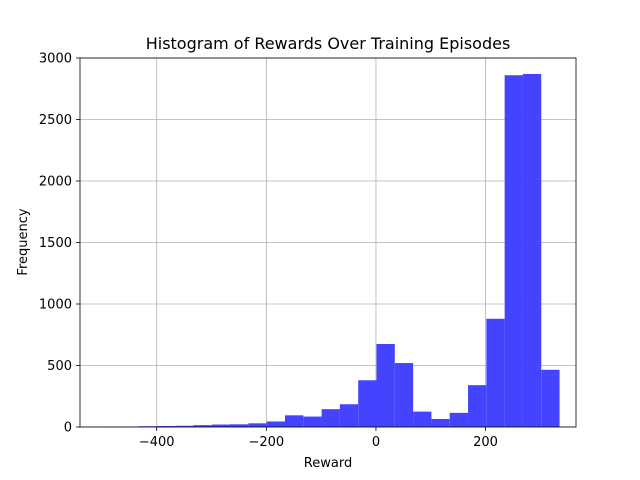 The image size is (640, 480). Describe the element at coordinates (68, 428) in the screenshot. I see `y-tick-label: 0` at that location.